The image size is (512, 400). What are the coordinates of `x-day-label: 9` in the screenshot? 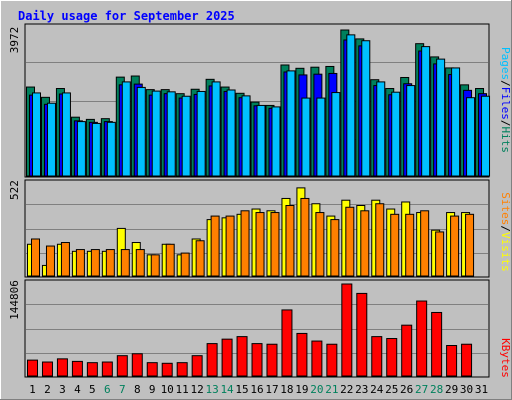 It's located at (152, 389).